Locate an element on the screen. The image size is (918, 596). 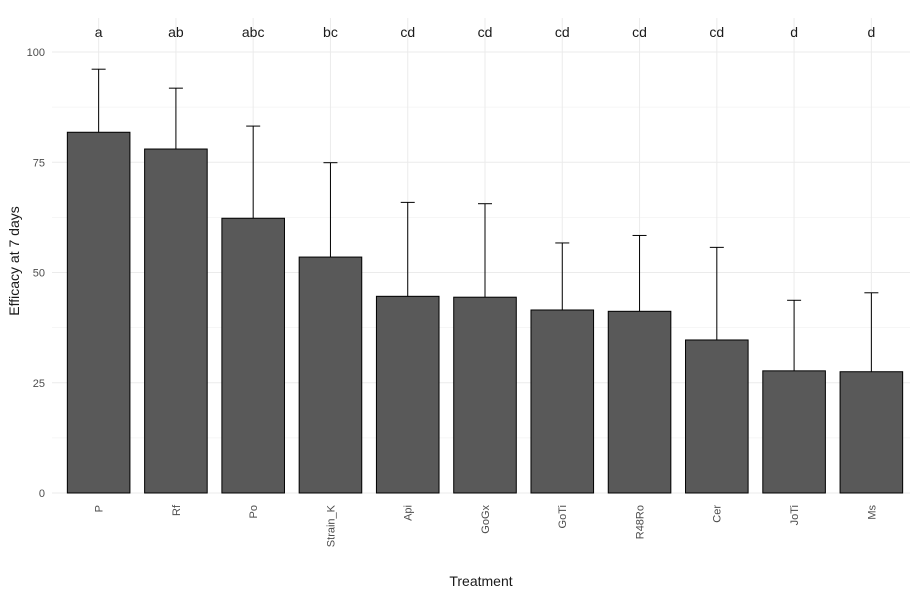
x-tick-label: Api is located at coordinates (409, 513).